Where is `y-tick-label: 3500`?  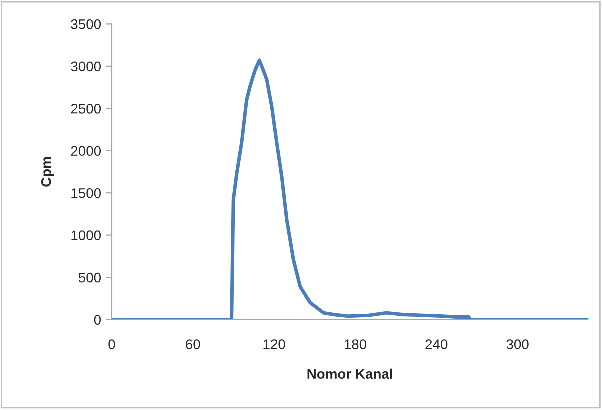 y-tick-label: 3500 is located at coordinates (86, 25).